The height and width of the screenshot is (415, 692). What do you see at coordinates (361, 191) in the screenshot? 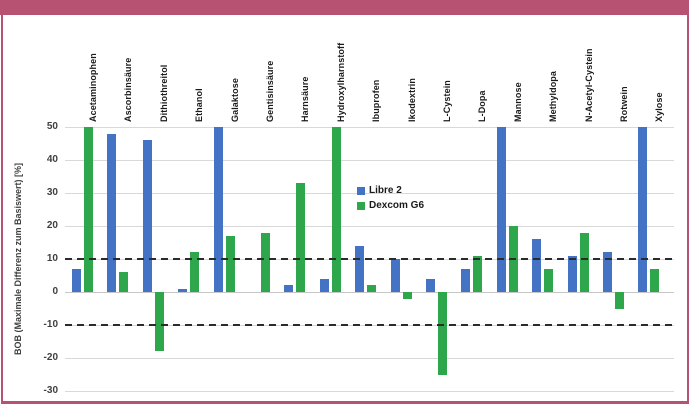
I see `libre2-legend-swatch` at bounding box center [361, 191].